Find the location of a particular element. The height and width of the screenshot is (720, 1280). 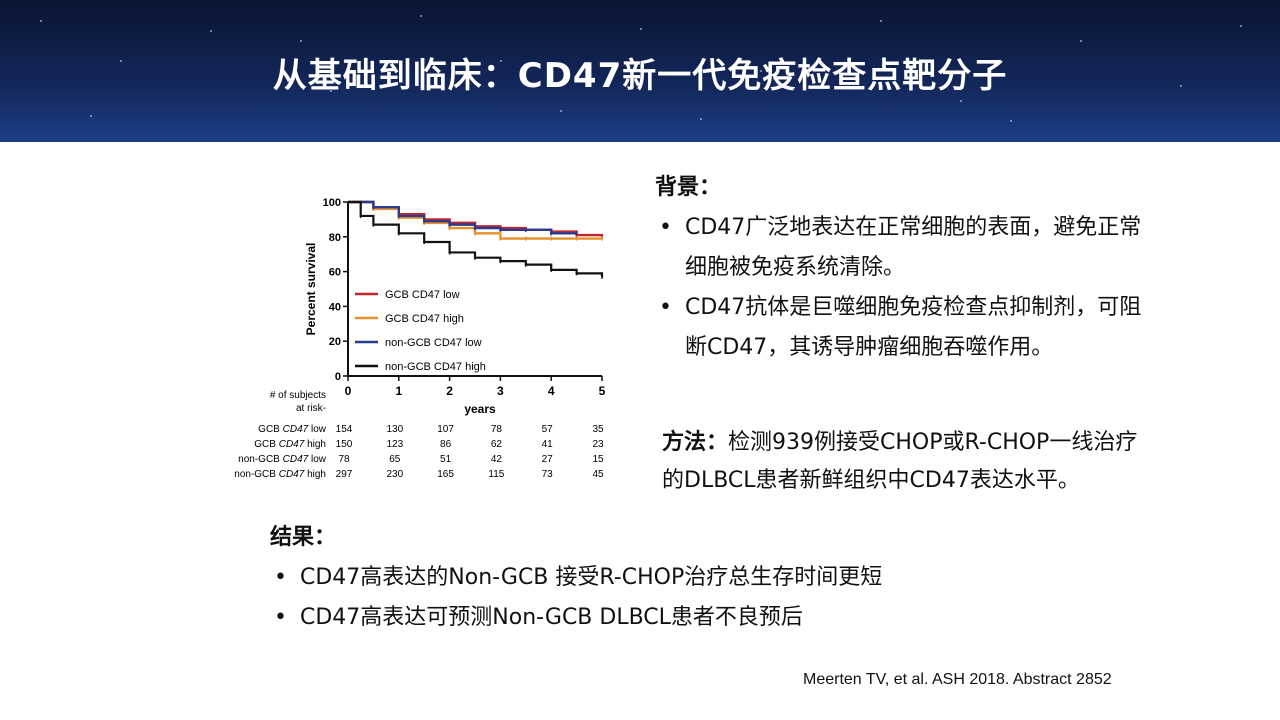

risk-table-cell: 42 is located at coordinates (497, 459).